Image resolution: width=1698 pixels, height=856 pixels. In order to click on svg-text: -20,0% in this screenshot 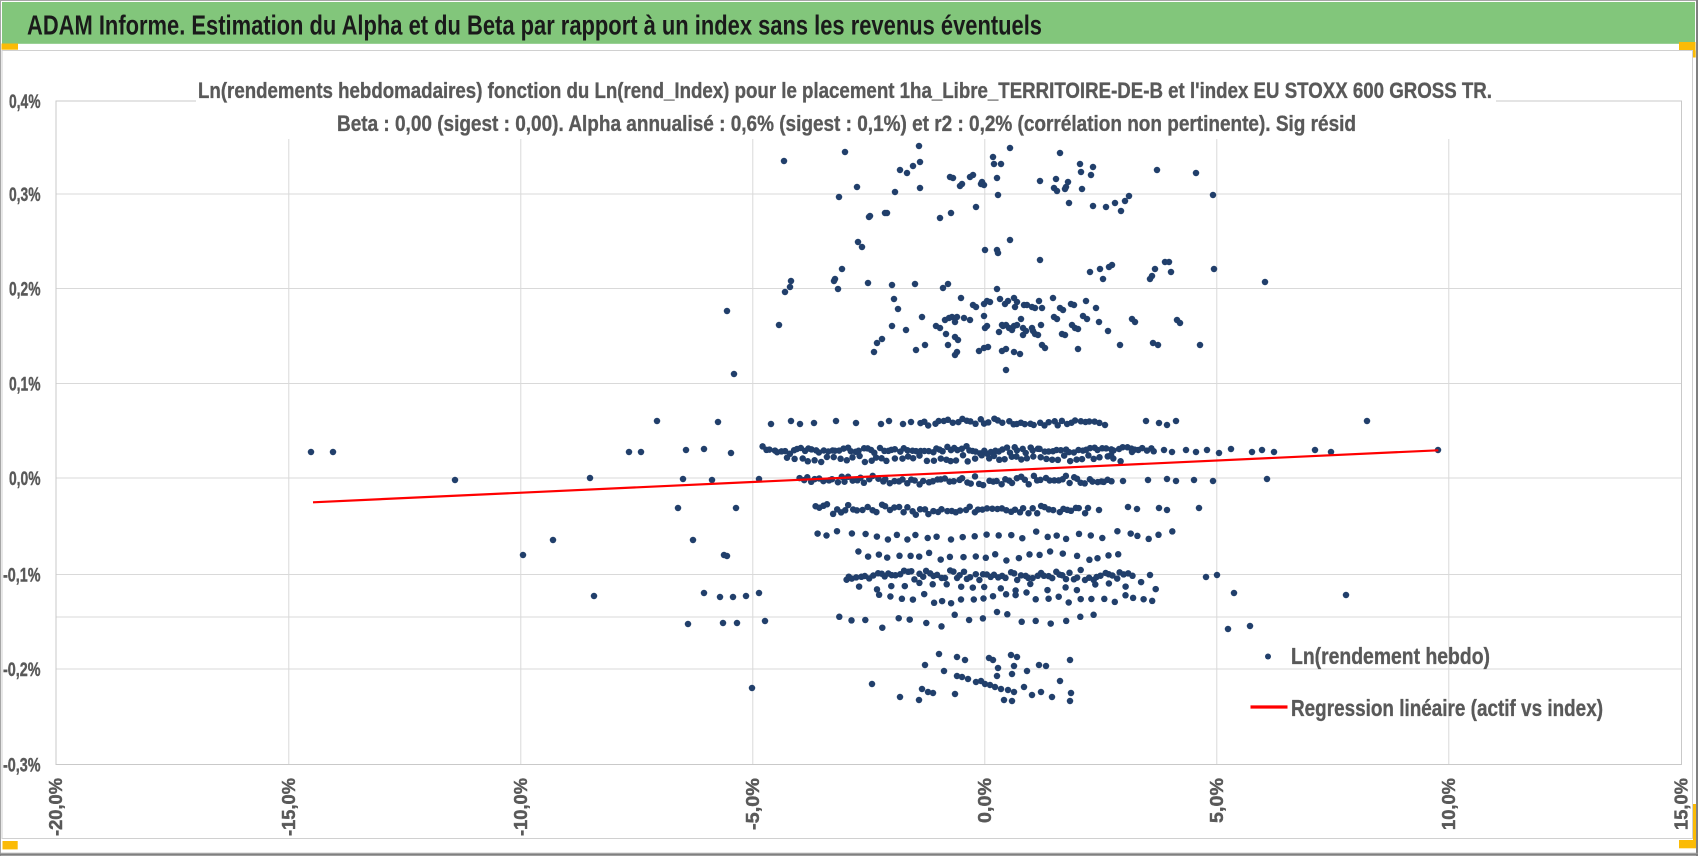, I will do `click(55, 807)`.